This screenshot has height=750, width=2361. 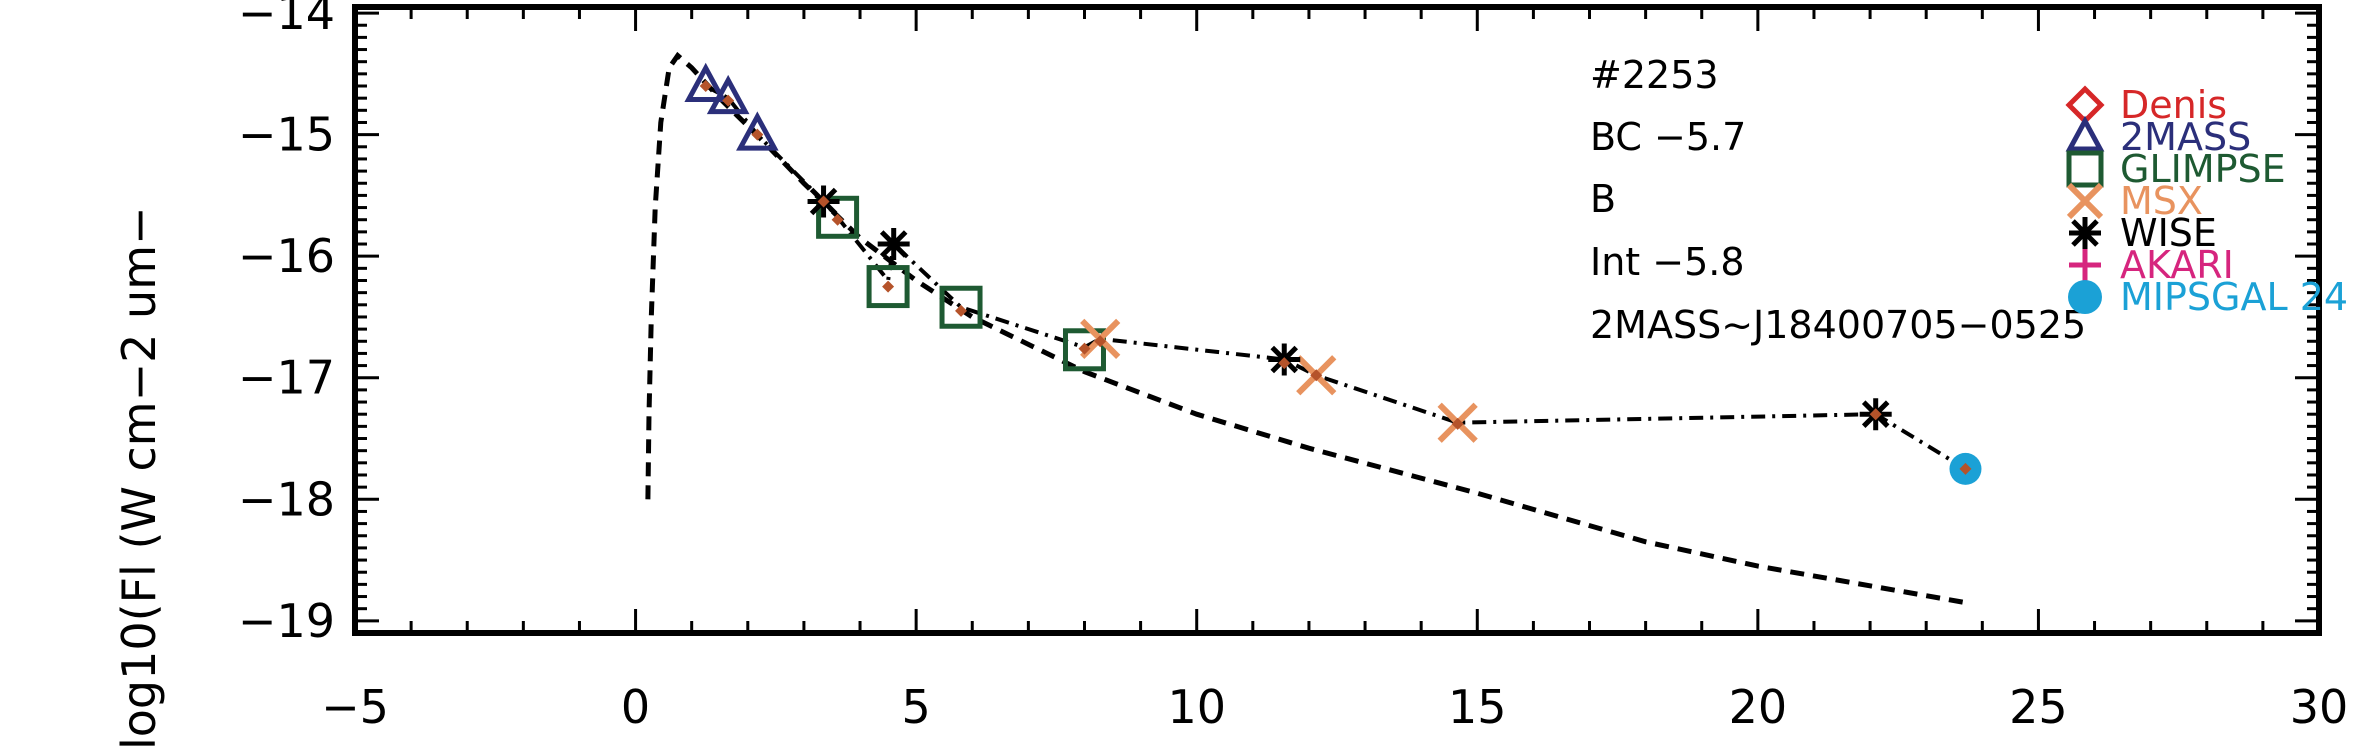 What do you see at coordinates (2085, 169) in the screenshot?
I see `legend-square-icon` at bounding box center [2085, 169].